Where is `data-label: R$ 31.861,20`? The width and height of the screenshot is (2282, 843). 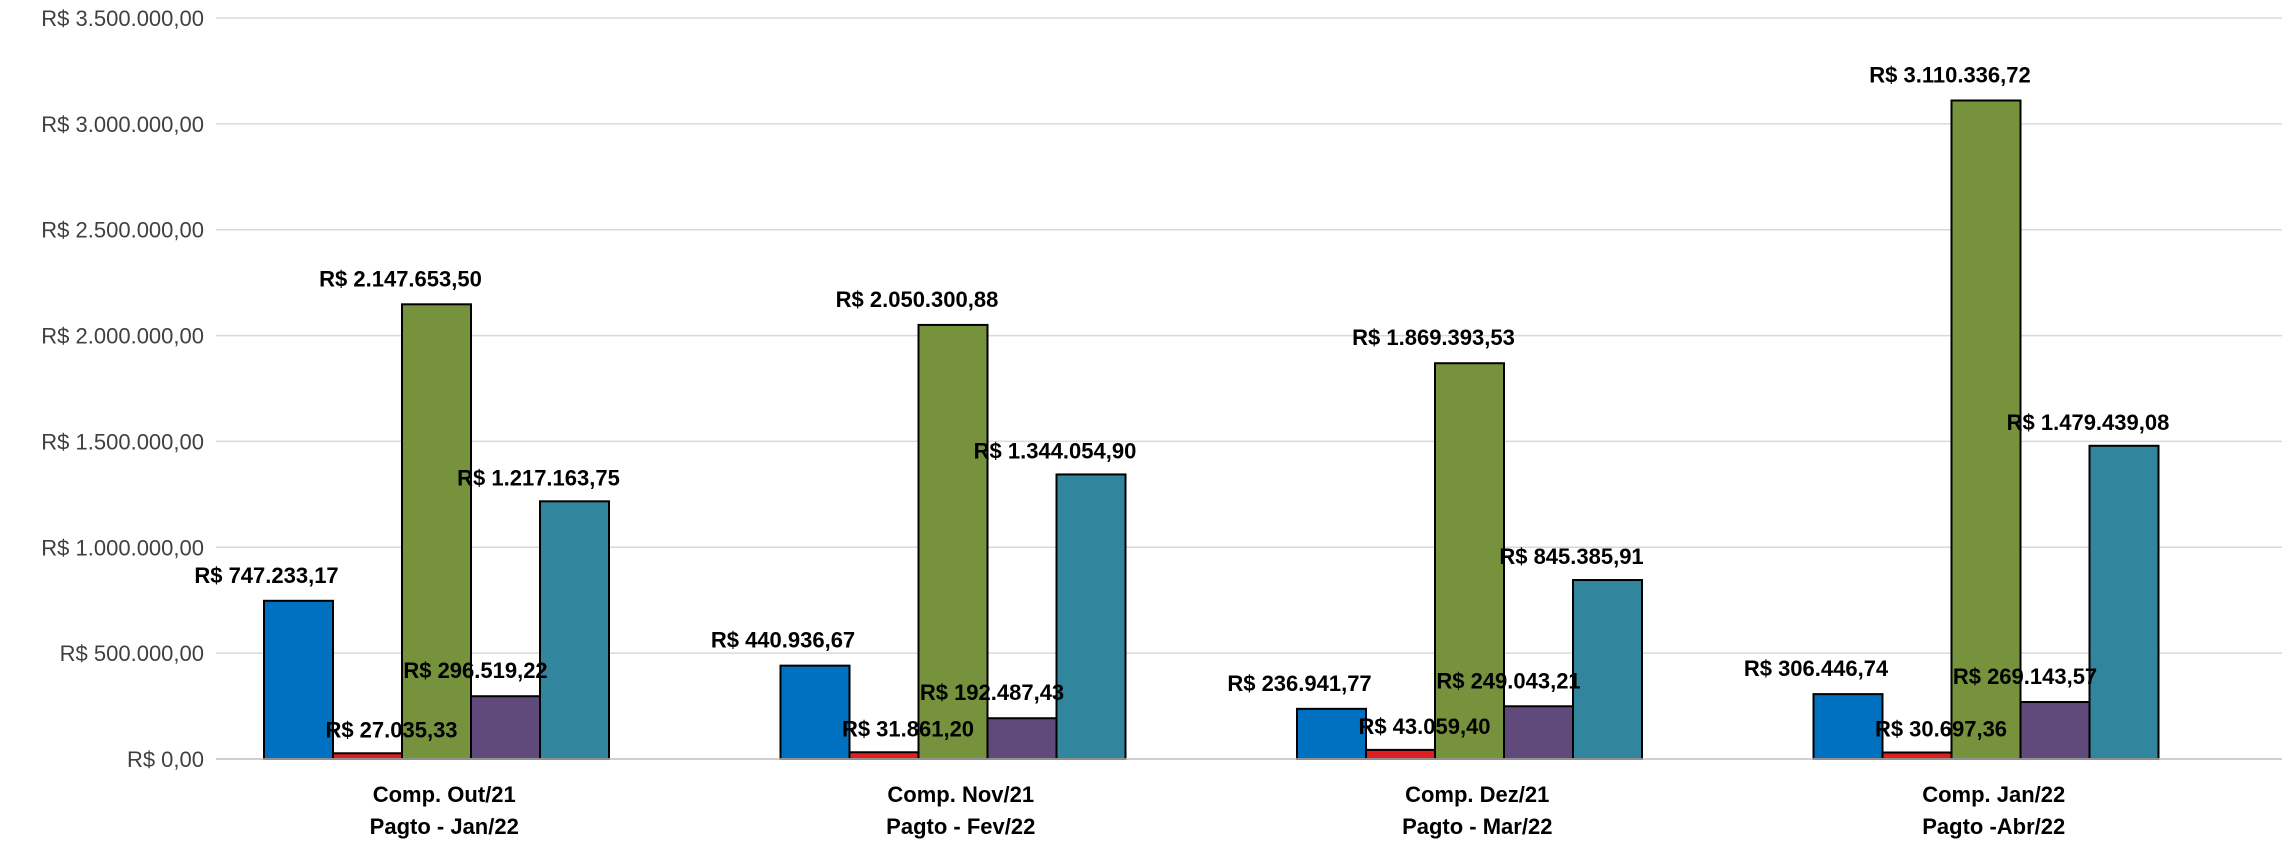 data-label: R$ 31.861,20 is located at coordinates (908, 728).